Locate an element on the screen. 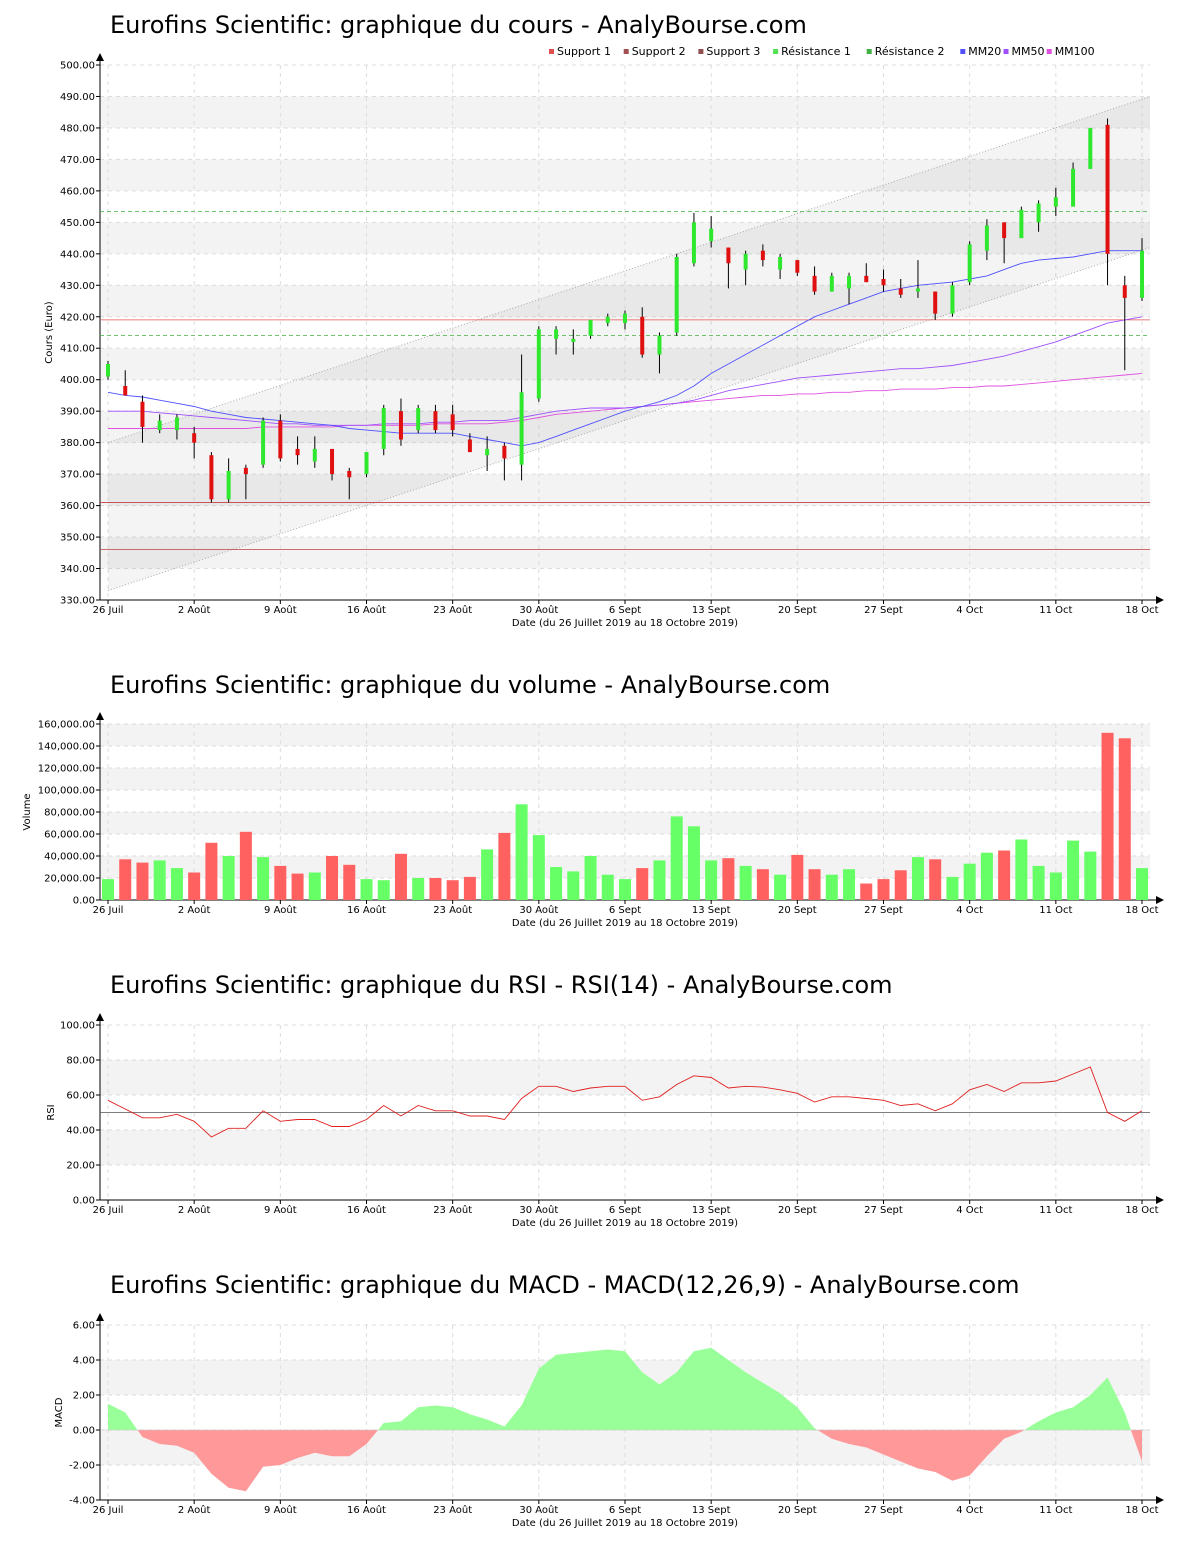 The image size is (1200, 1550). y-tick-label: 80,000.00 is located at coordinates (69, 813).